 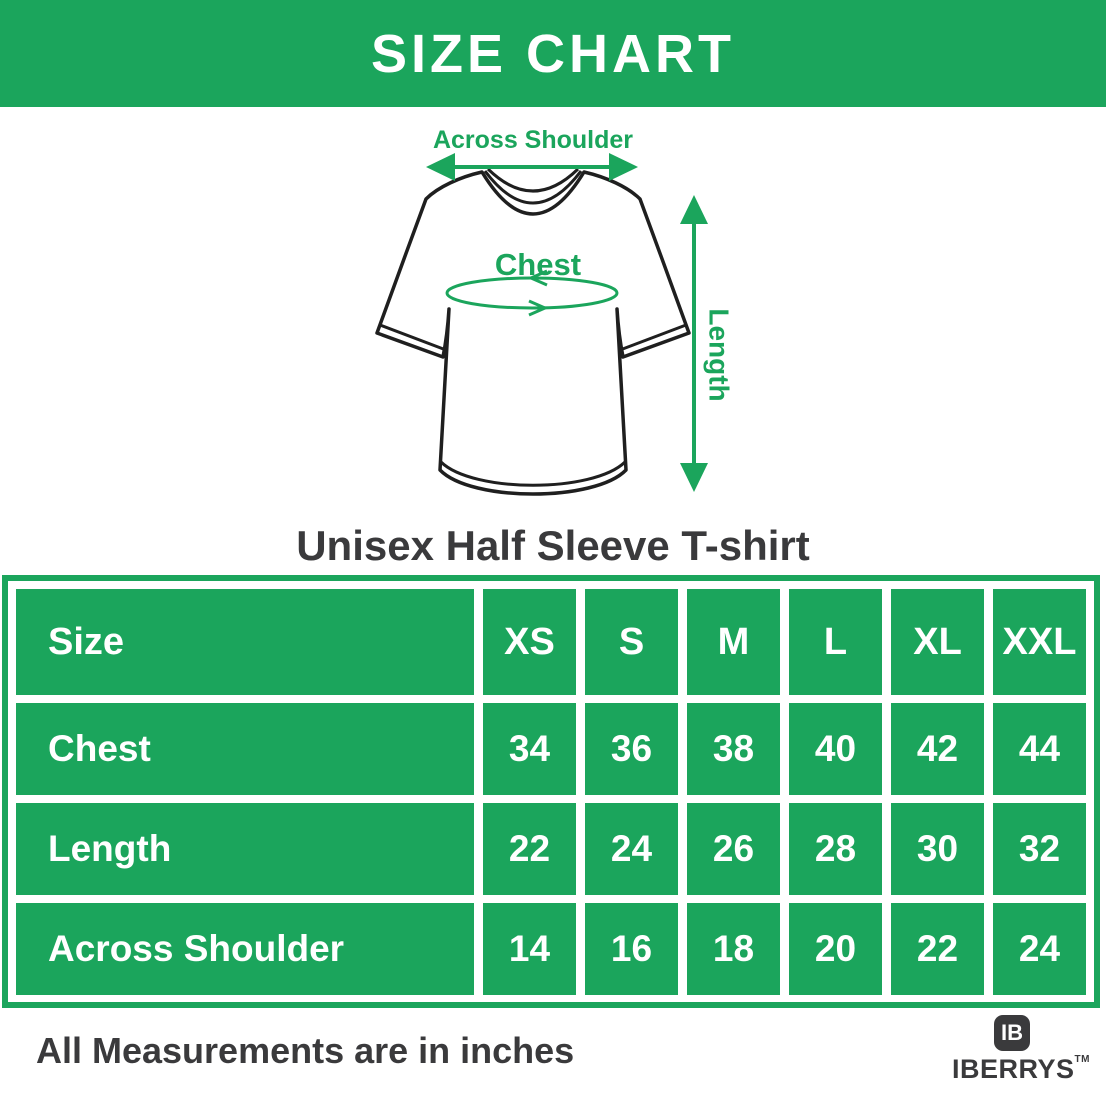 I want to click on measurement-units-note: All Measurements are in inches, so click(x=305, y=1050).